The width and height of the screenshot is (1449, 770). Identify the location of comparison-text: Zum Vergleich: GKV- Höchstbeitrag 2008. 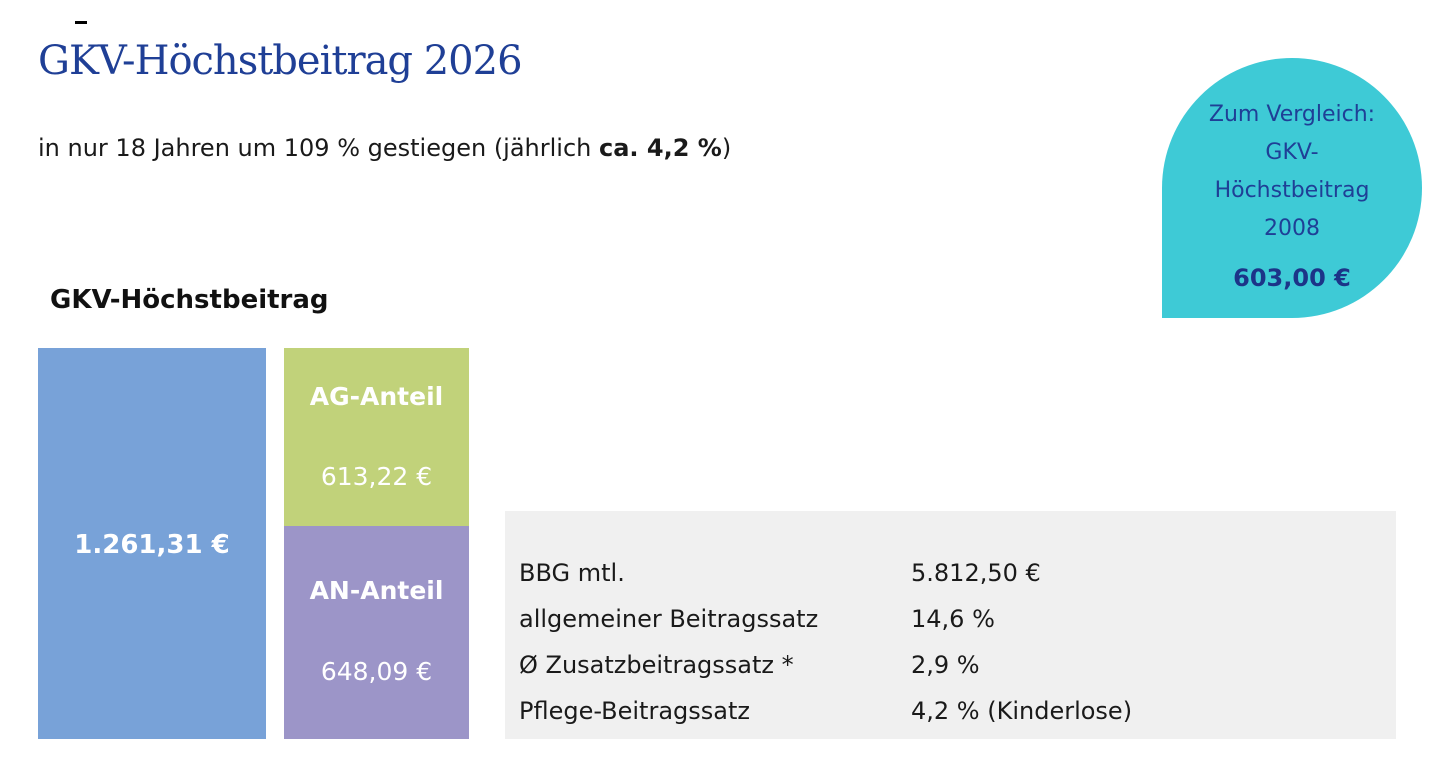
(1292, 172).